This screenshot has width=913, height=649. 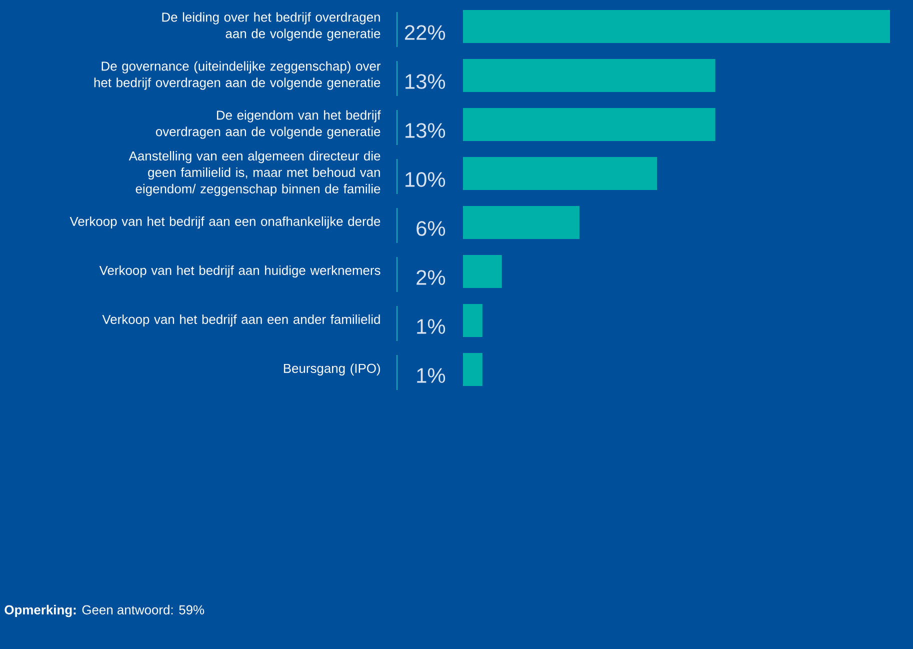 What do you see at coordinates (332, 369) in the screenshot?
I see `y-tick-label: Beursgang (IPO)` at bounding box center [332, 369].